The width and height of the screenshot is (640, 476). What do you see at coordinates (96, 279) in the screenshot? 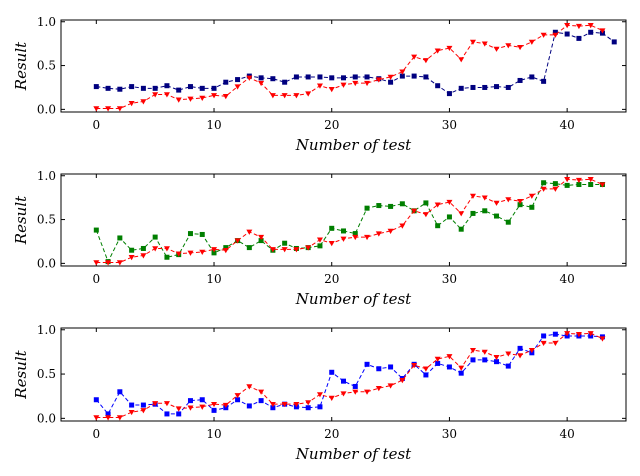
I see `x-tick-label: 0` at bounding box center [96, 279].